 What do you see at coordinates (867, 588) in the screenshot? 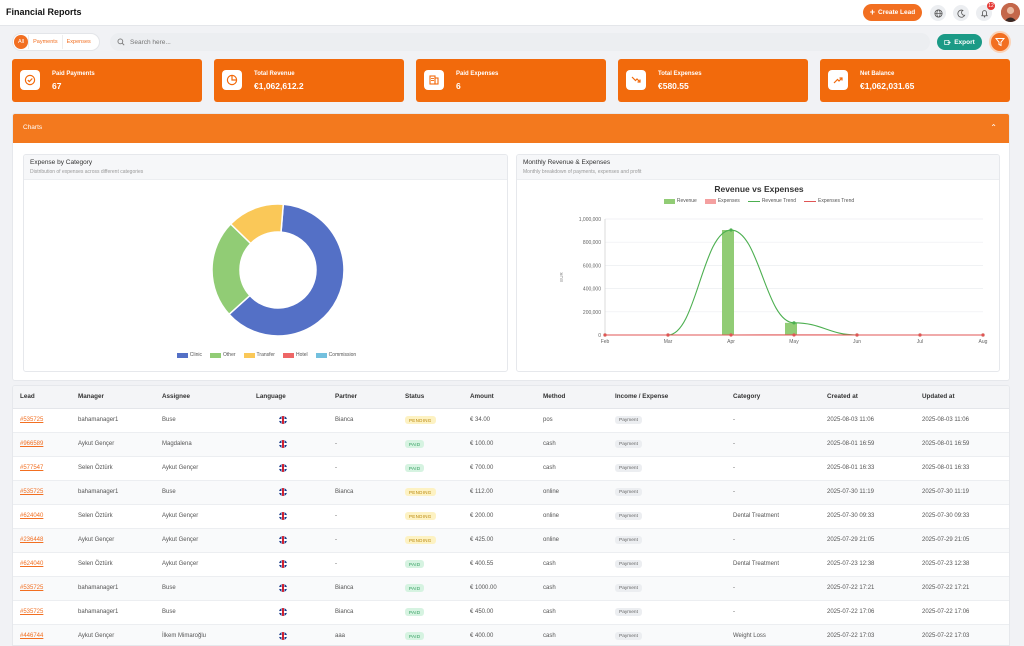
I see `created-at-cell: 2025-07-22 17:21` at bounding box center [867, 588].